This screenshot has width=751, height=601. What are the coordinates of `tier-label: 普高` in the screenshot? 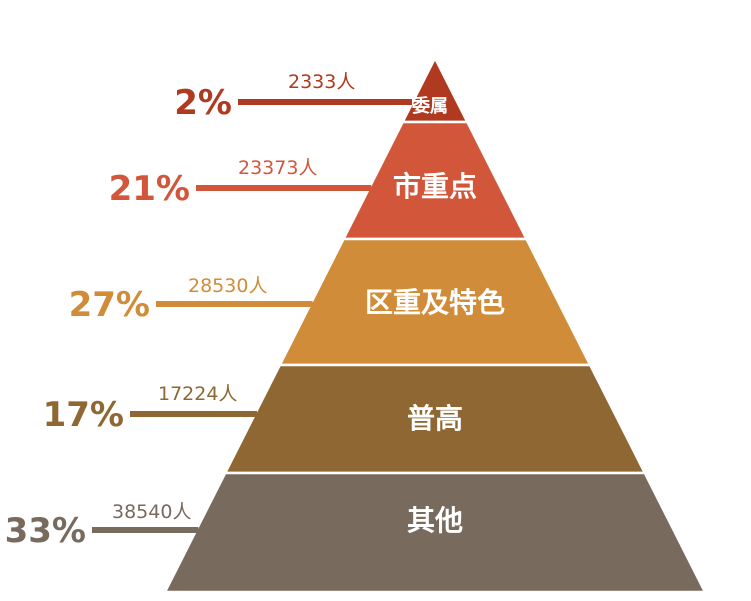 It's located at (435, 418).